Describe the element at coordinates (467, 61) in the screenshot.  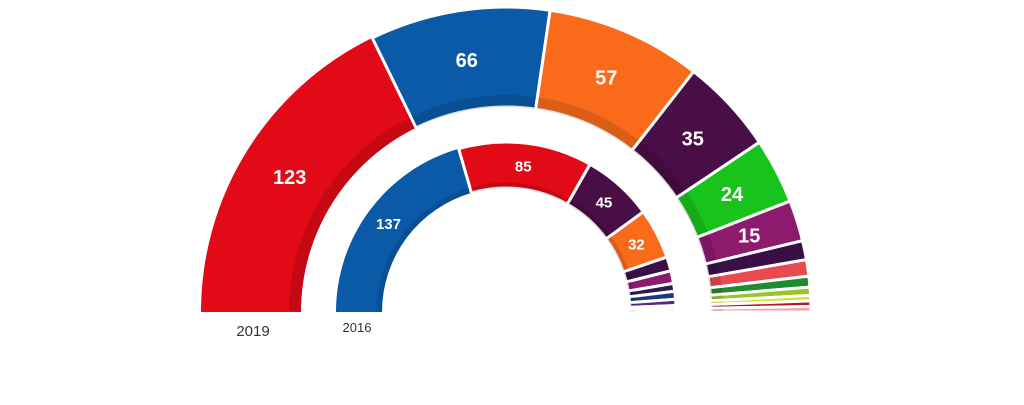
I see `segment-label-2019-1: 66` at that location.